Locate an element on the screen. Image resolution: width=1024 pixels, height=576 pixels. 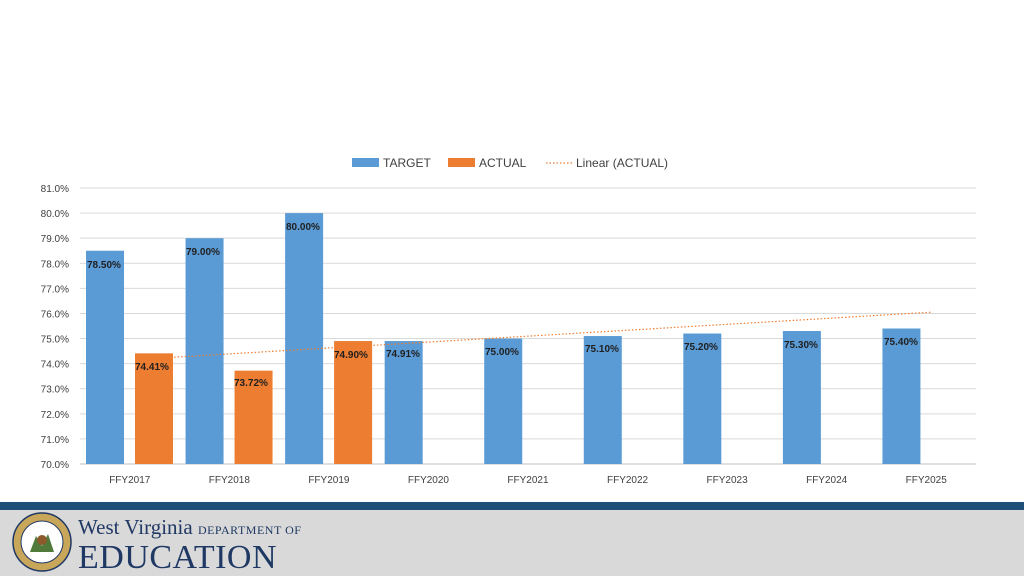
y-tick-label: 78.0% is located at coordinates (55, 264).